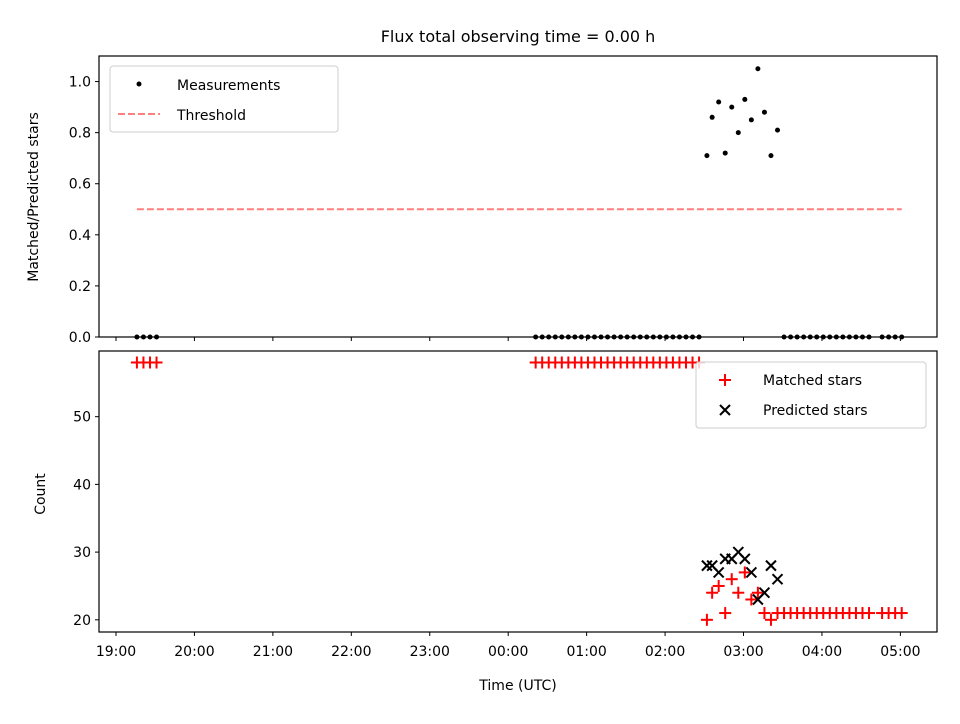 The width and height of the screenshot is (960, 724). What do you see at coordinates (725, 380) in the screenshot?
I see `legend-matched-marker` at bounding box center [725, 380].